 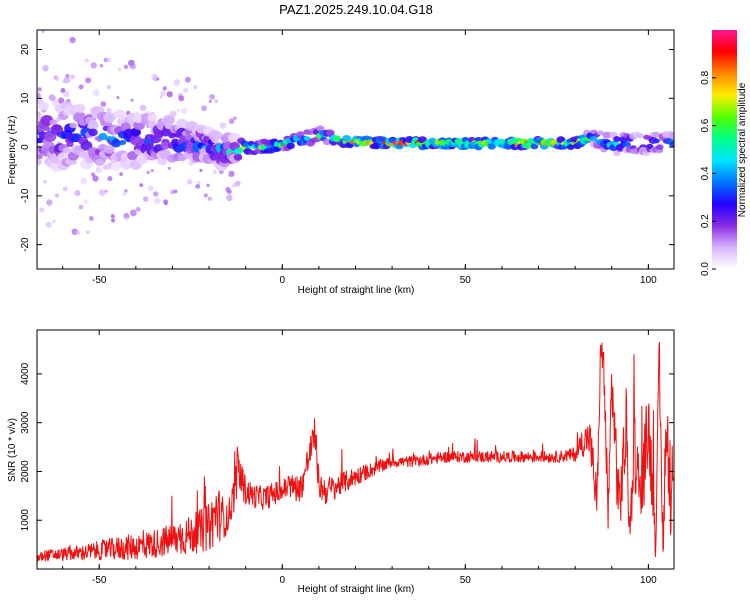 What do you see at coordinates (12, 150) in the screenshot?
I see `spectrogram-y-axis-label: Frequency (Hz)` at bounding box center [12, 150].